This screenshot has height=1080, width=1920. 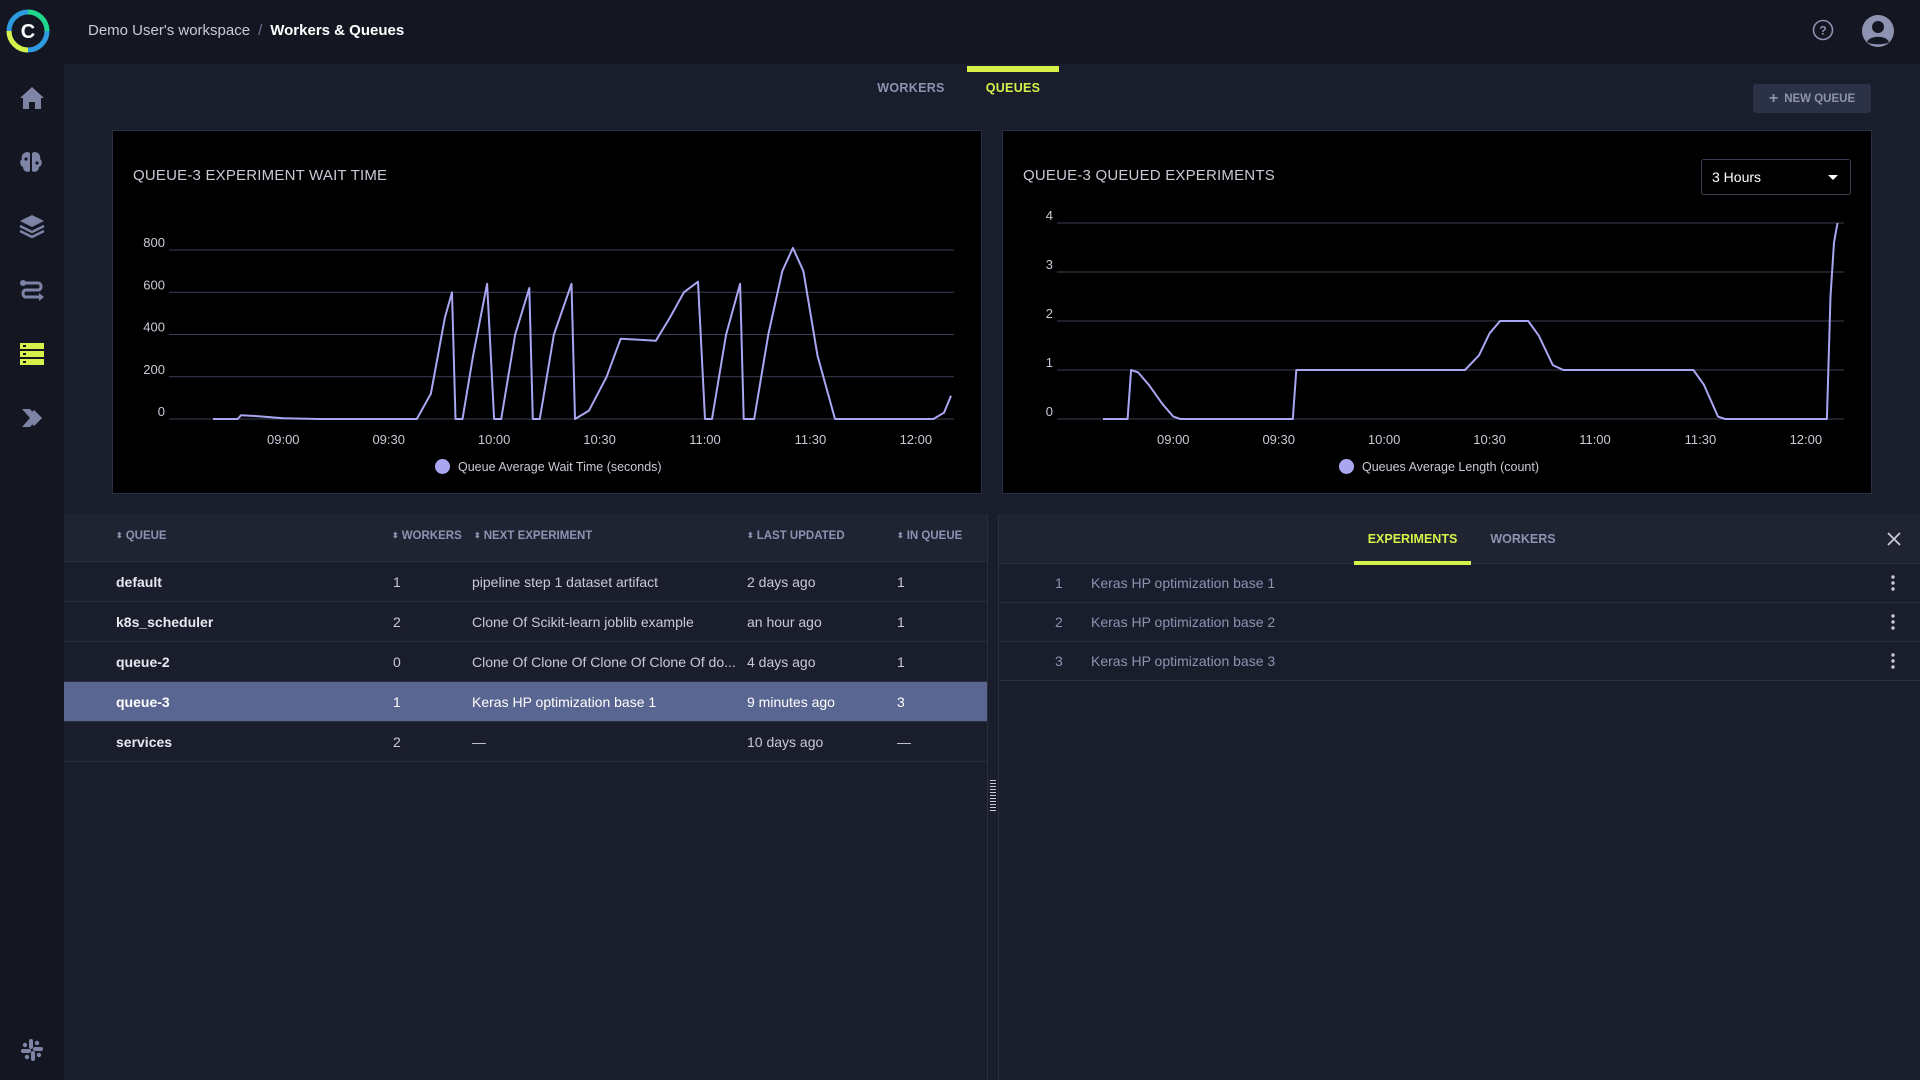 I want to click on chart-legend: Queues Average Length (count), so click(x=1439, y=466).